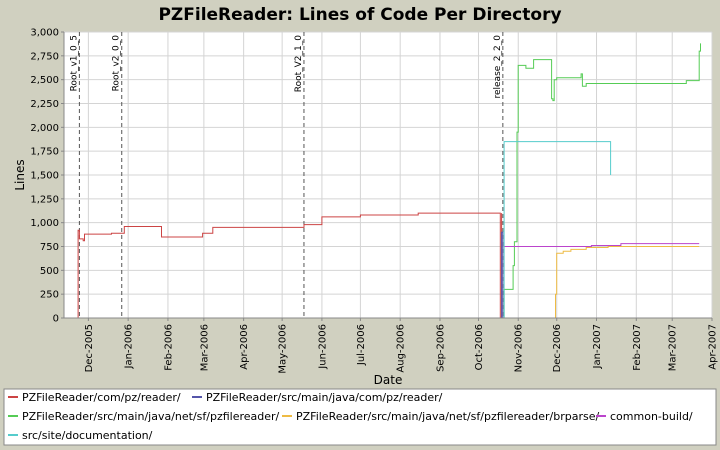 The width and height of the screenshot is (720, 450). I want to click on x-tick-label: Feb-2006, so click(168, 347).